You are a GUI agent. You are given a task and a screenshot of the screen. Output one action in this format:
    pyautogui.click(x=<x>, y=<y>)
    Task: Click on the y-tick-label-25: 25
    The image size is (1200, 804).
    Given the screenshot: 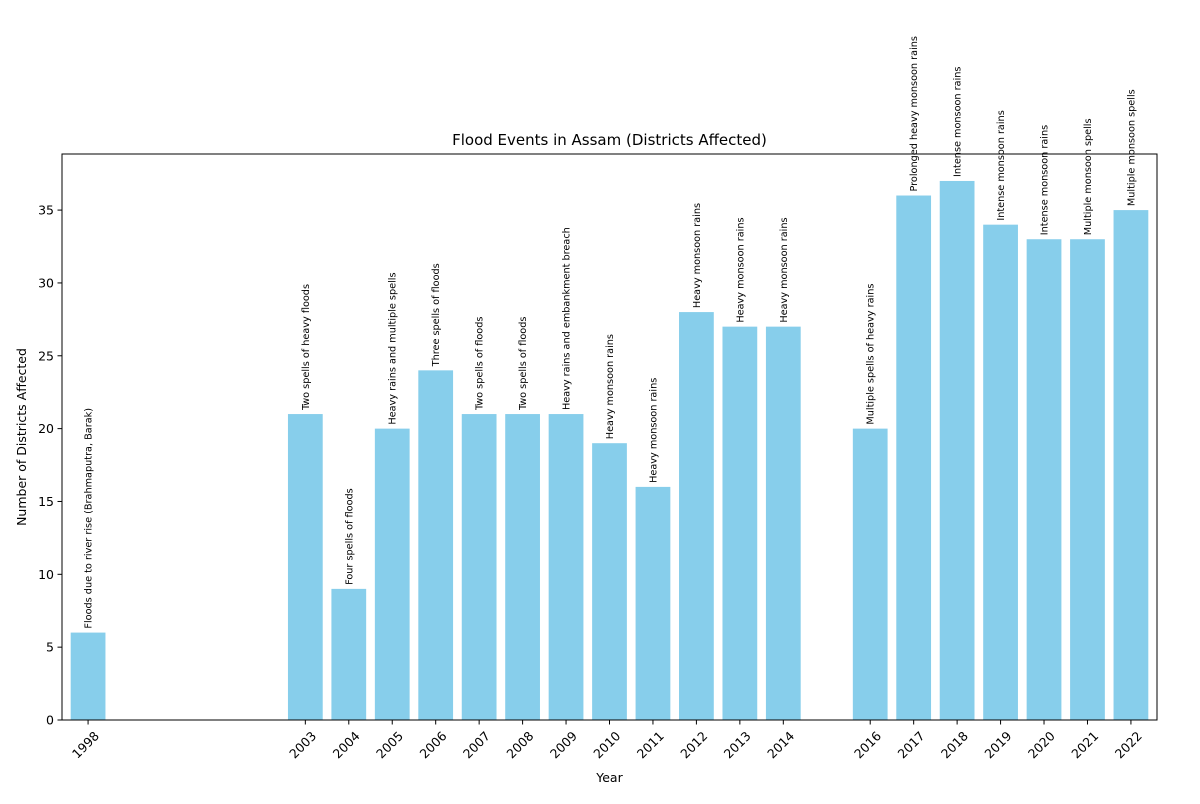 What is the action you would take?
    pyautogui.click(x=46, y=355)
    